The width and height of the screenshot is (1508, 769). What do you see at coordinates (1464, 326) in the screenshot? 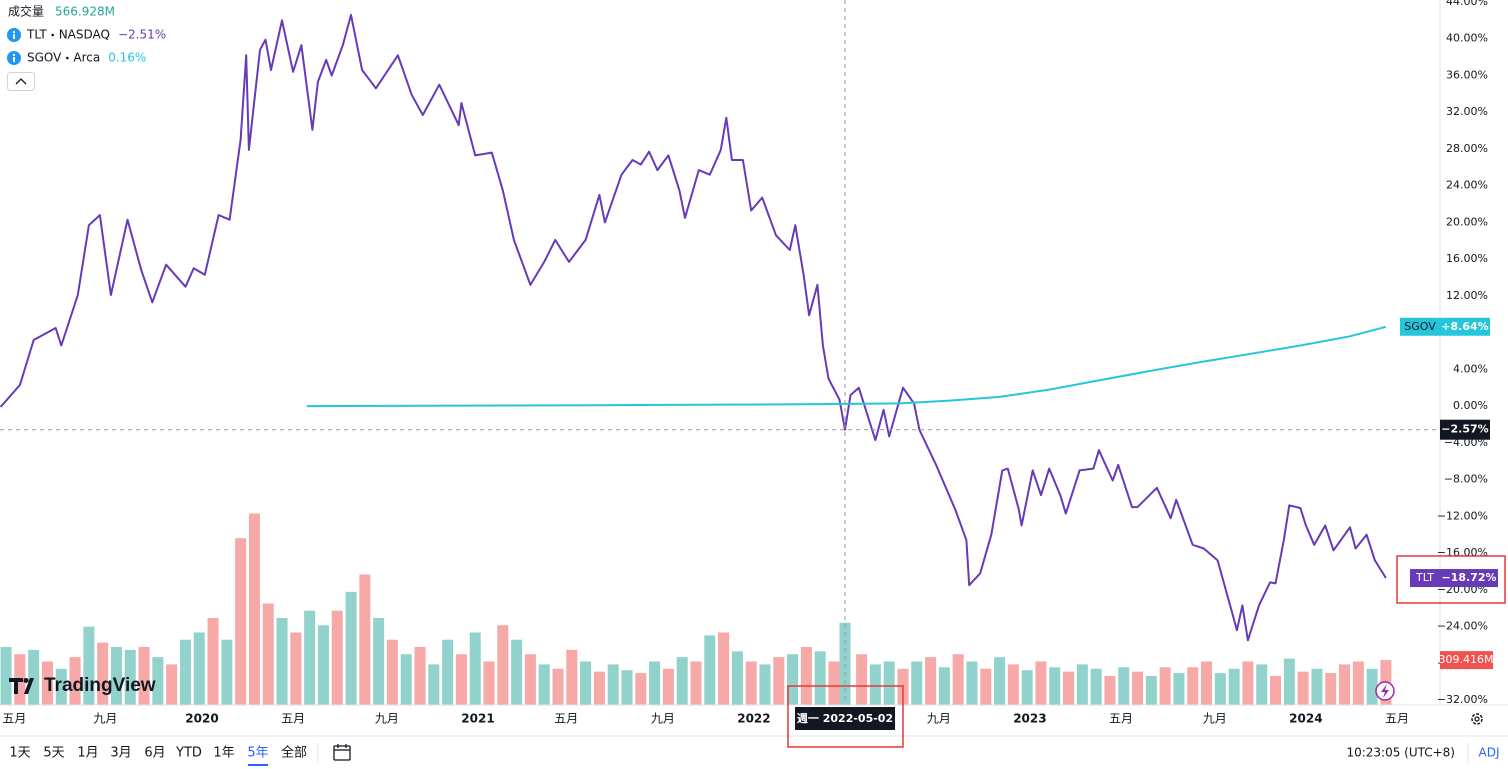
I see `series-value-tag-text: +8.64%` at bounding box center [1464, 326].